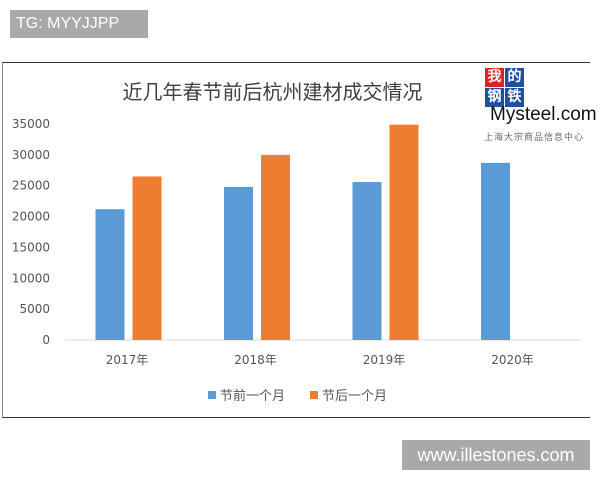  Describe the element at coordinates (514, 97) in the screenshot. I see `logo-char: 铁` at that location.